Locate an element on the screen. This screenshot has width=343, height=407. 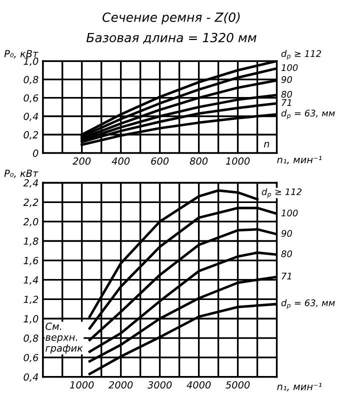
x-tick-label: 200 is located at coordinates (81, 161).